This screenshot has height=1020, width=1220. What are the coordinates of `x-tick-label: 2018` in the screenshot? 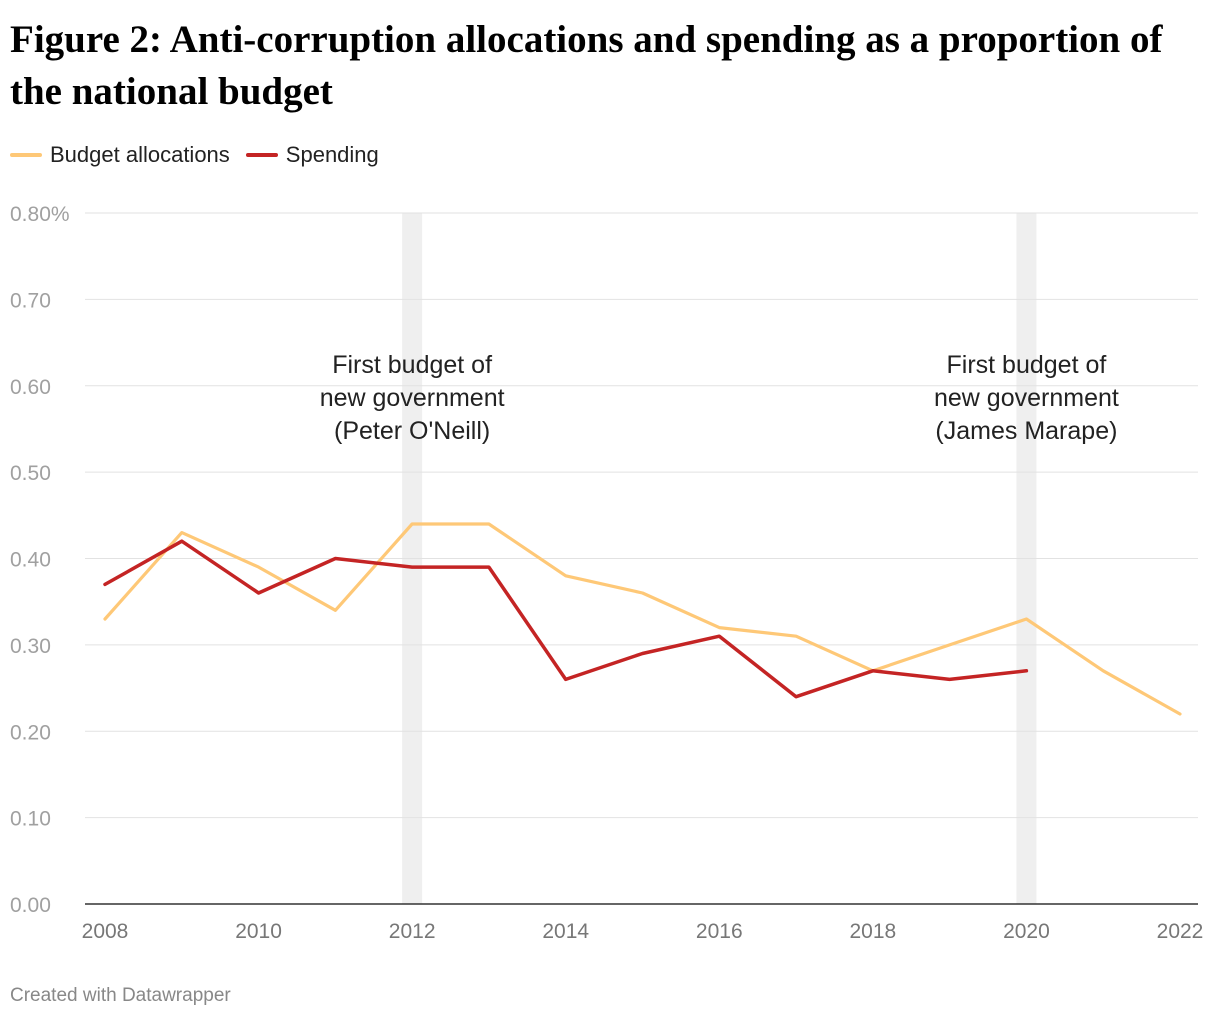 It's located at (872, 931).